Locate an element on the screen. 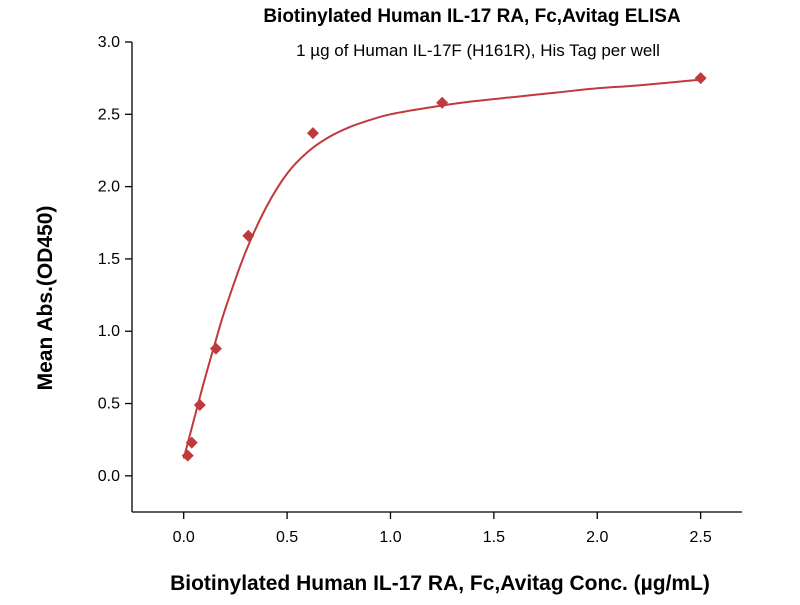 The height and width of the screenshot is (605, 800). x-tick-label: 1.0 is located at coordinates (390, 537).